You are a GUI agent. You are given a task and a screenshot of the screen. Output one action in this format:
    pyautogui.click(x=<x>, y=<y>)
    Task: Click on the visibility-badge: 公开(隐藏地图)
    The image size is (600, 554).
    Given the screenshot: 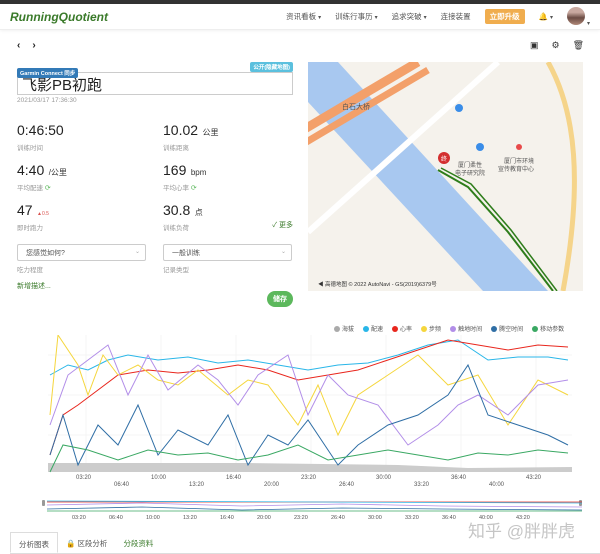 What is the action you would take?
    pyautogui.click(x=271, y=67)
    